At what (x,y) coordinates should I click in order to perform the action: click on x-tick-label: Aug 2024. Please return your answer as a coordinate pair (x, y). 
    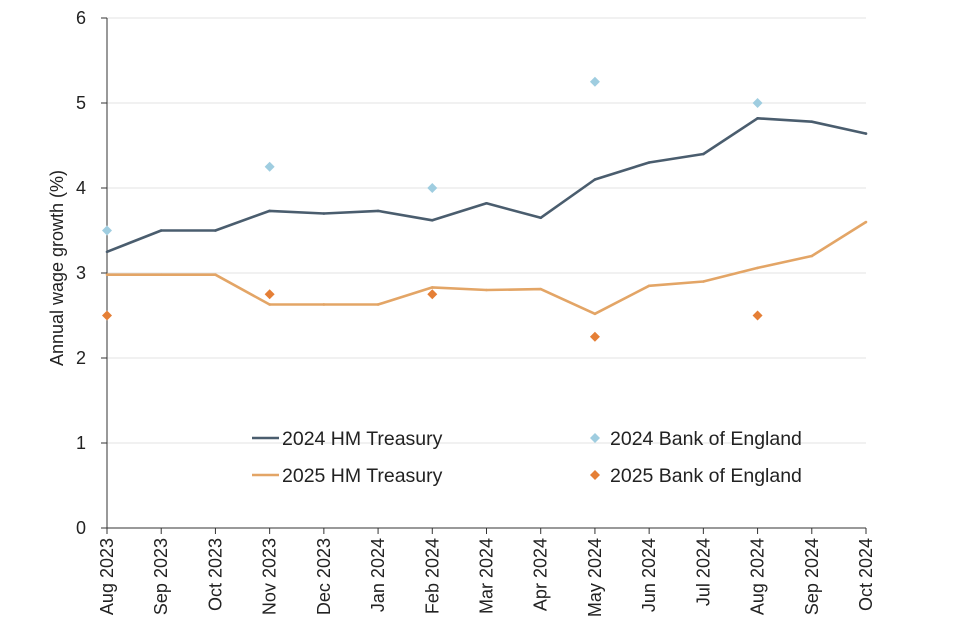
    Looking at the image, I should click on (758, 576).